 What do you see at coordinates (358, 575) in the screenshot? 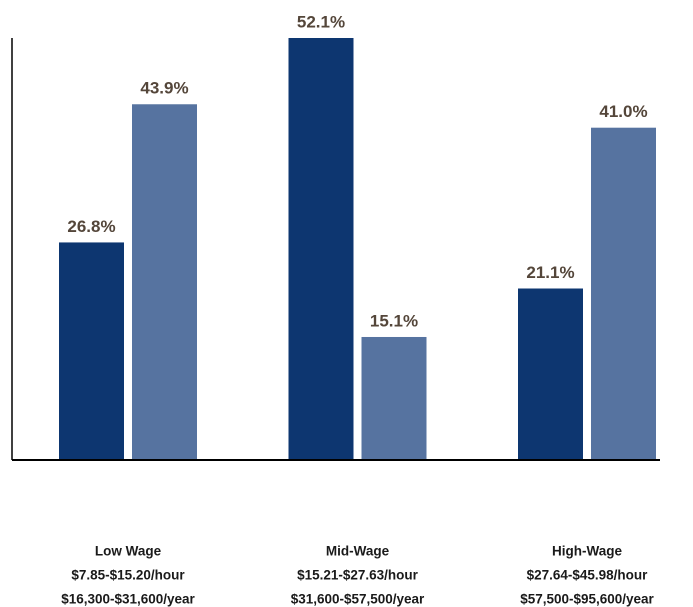
I see `x-tick-label: $15.21-$27.63/hour` at bounding box center [358, 575].